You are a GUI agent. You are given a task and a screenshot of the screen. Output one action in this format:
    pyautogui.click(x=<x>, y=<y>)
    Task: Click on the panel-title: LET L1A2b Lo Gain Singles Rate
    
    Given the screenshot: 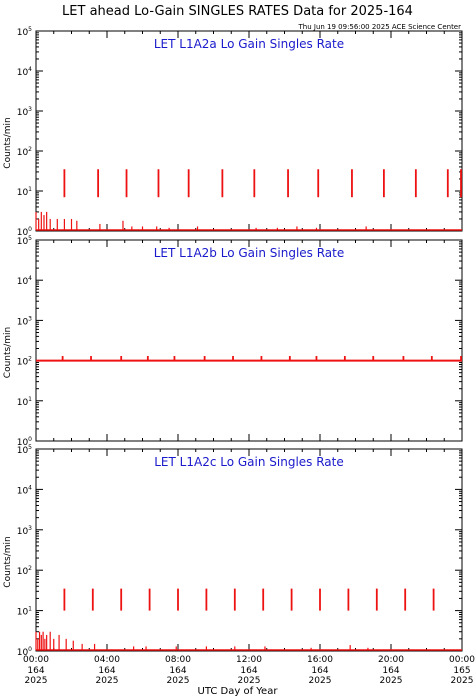 What is the action you would take?
    pyautogui.click(x=249, y=253)
    